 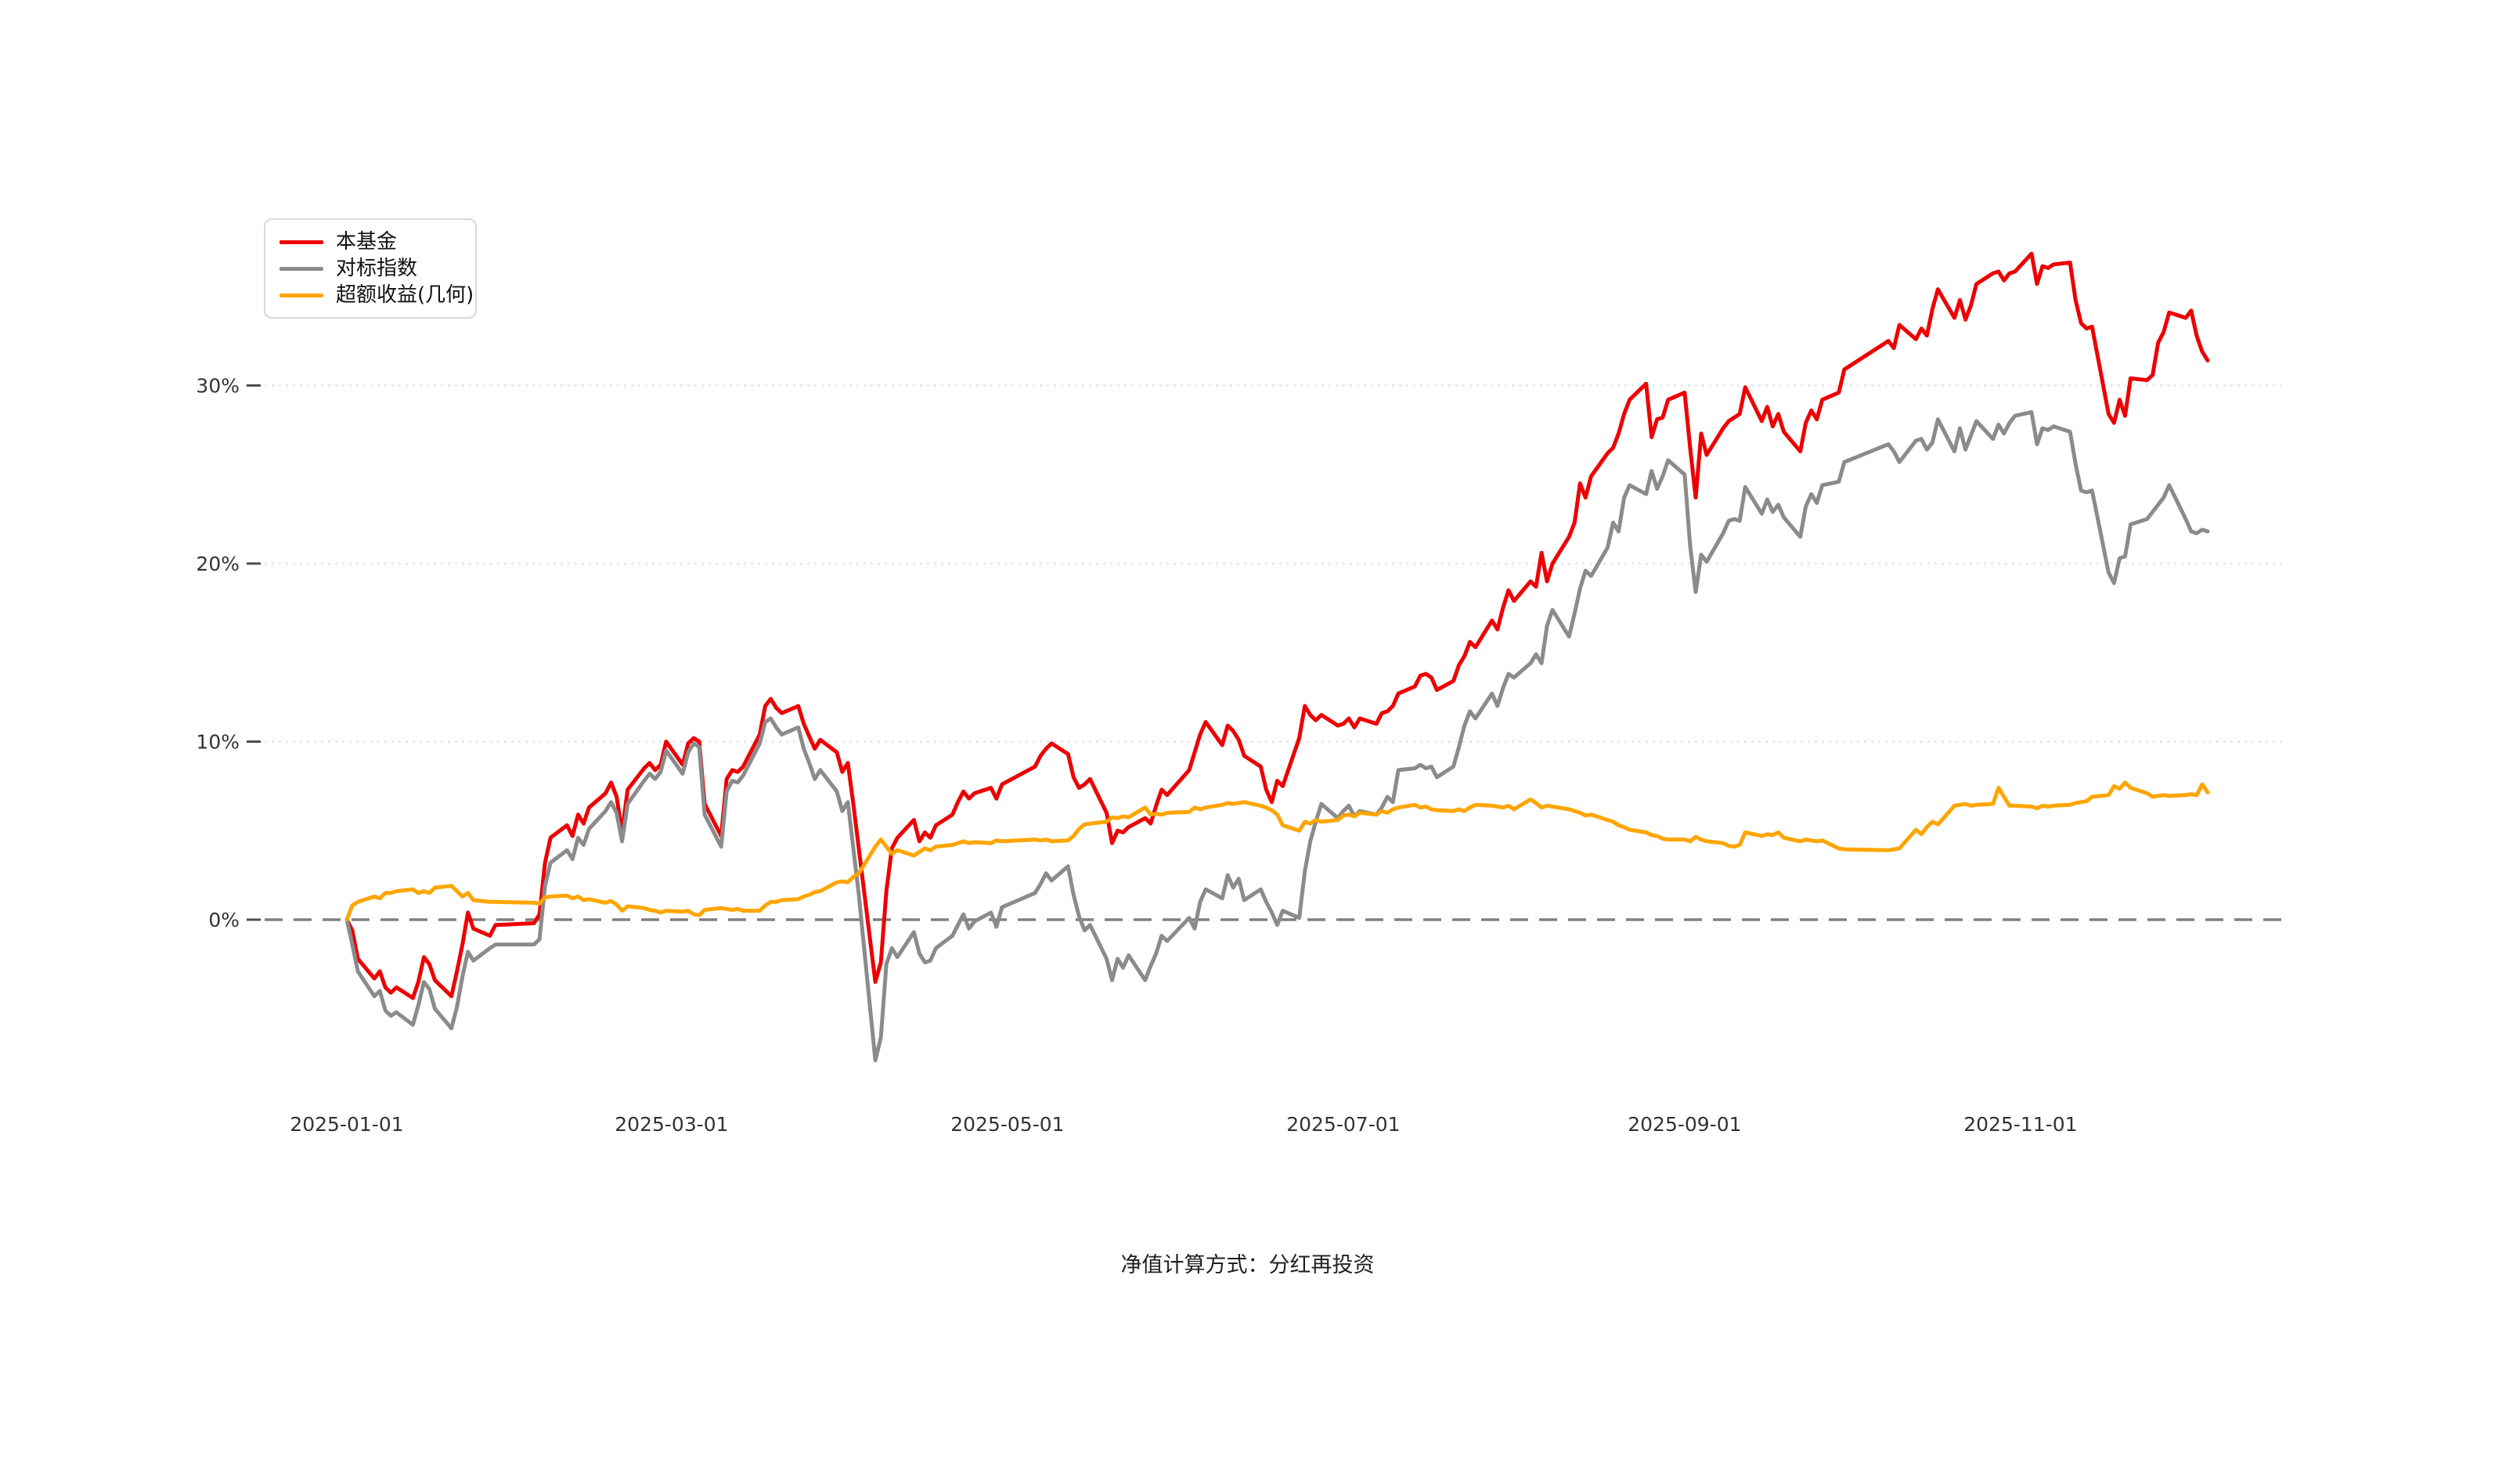 What do you see at coordinates (218, 564) in the screenshot?
I see `y-tick-label-20: 20%` at bounding box center [218, 564].